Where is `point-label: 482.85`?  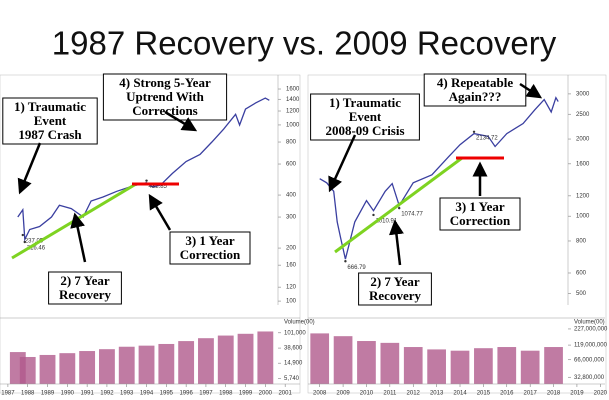
point-label: 482.85 is located at coordinates (158, 187).